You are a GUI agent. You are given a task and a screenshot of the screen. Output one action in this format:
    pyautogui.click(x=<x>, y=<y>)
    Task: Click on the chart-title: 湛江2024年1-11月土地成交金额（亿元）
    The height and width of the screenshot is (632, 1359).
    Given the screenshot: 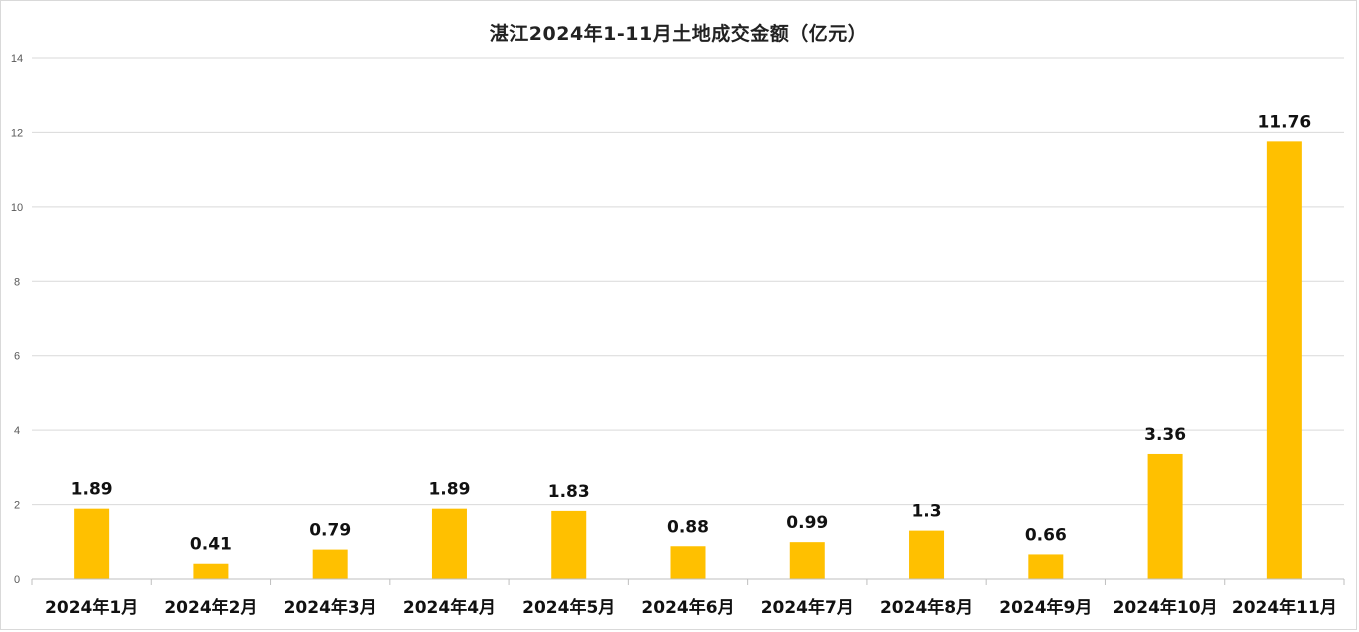 What is the action you would take?
    pyautogui.click(x=678, y=34)
    